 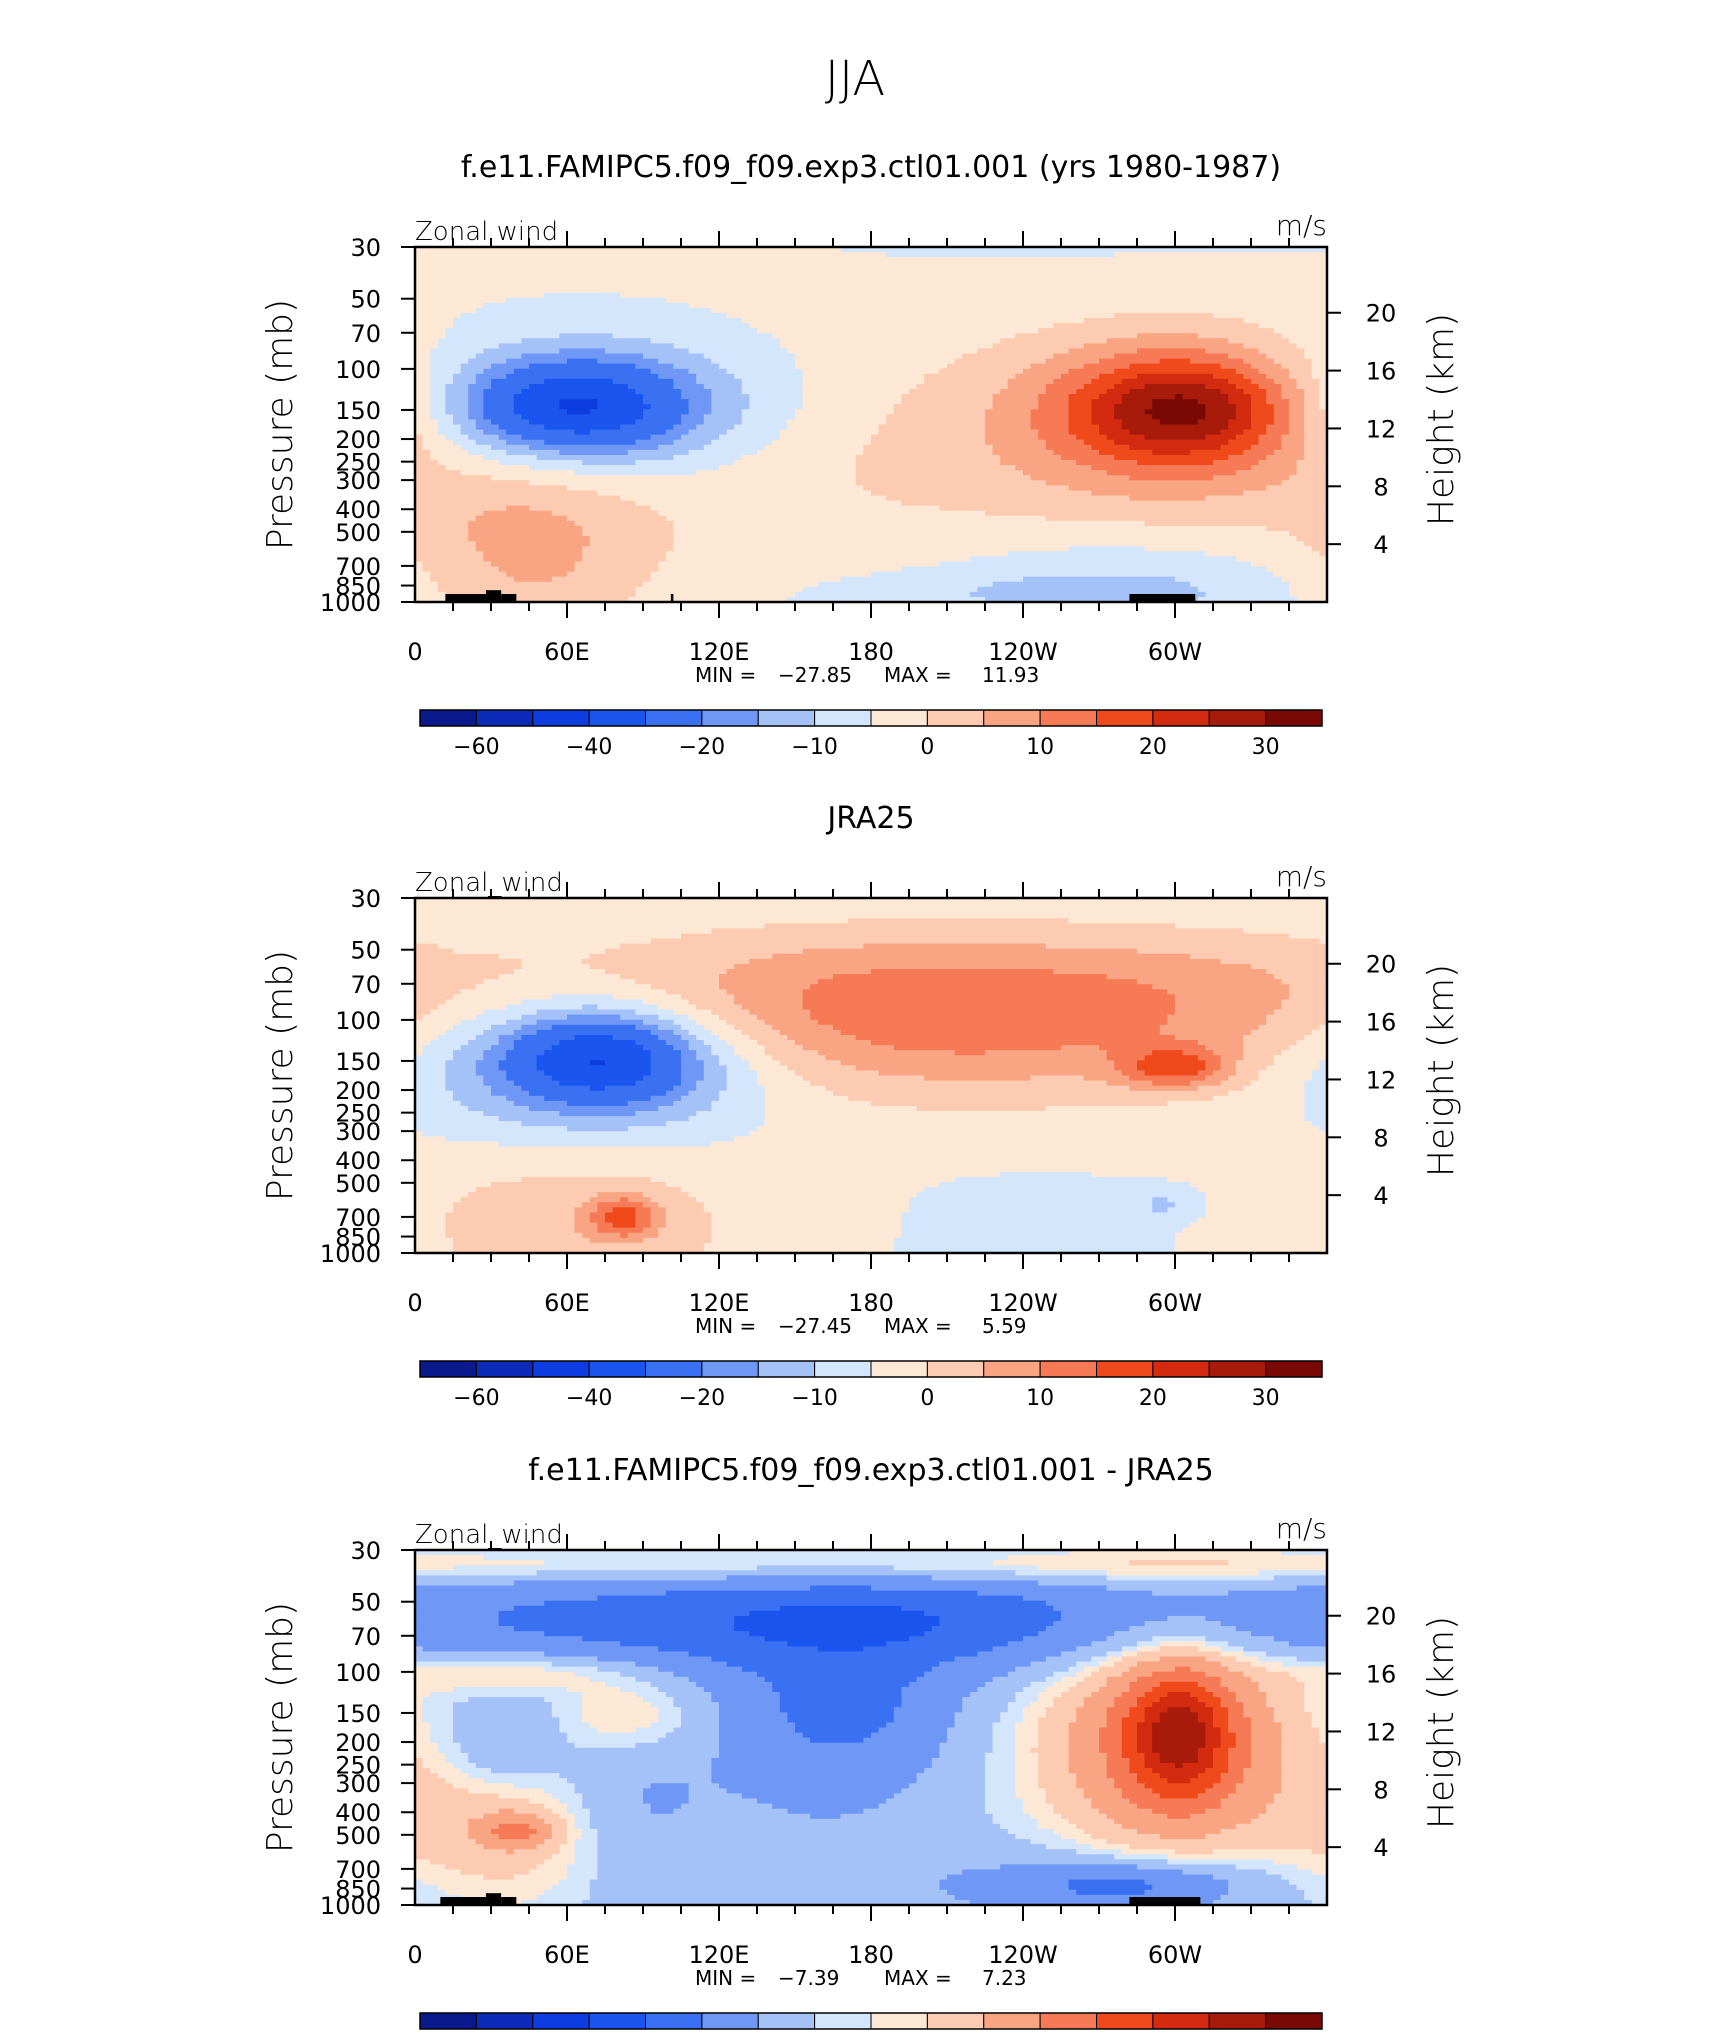 I want to click on y-tick-label: 200, so click(x=358, y=1743).